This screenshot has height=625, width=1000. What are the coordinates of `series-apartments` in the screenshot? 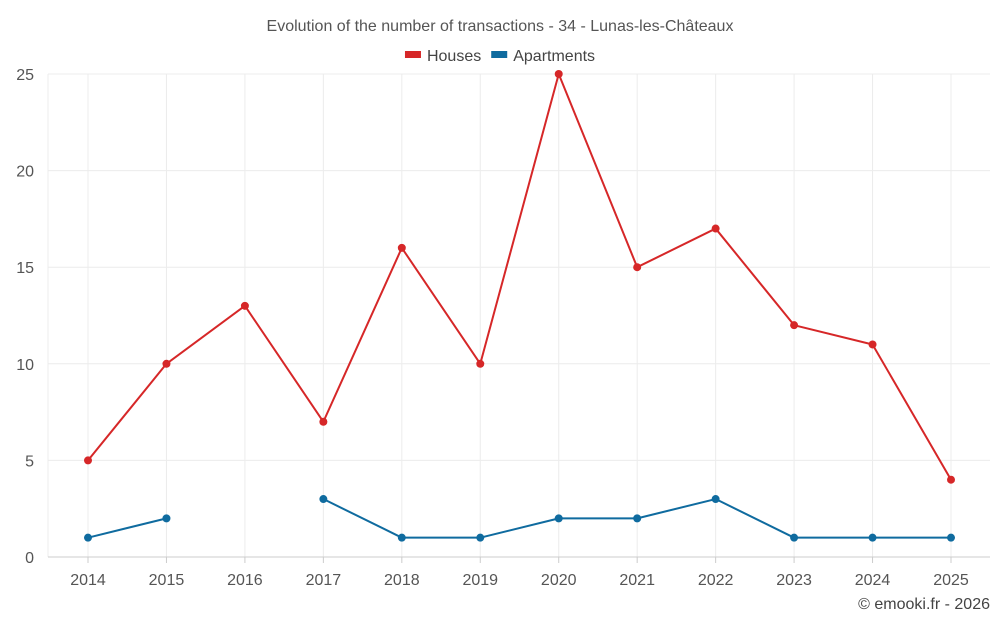 It's located at (519, 518).